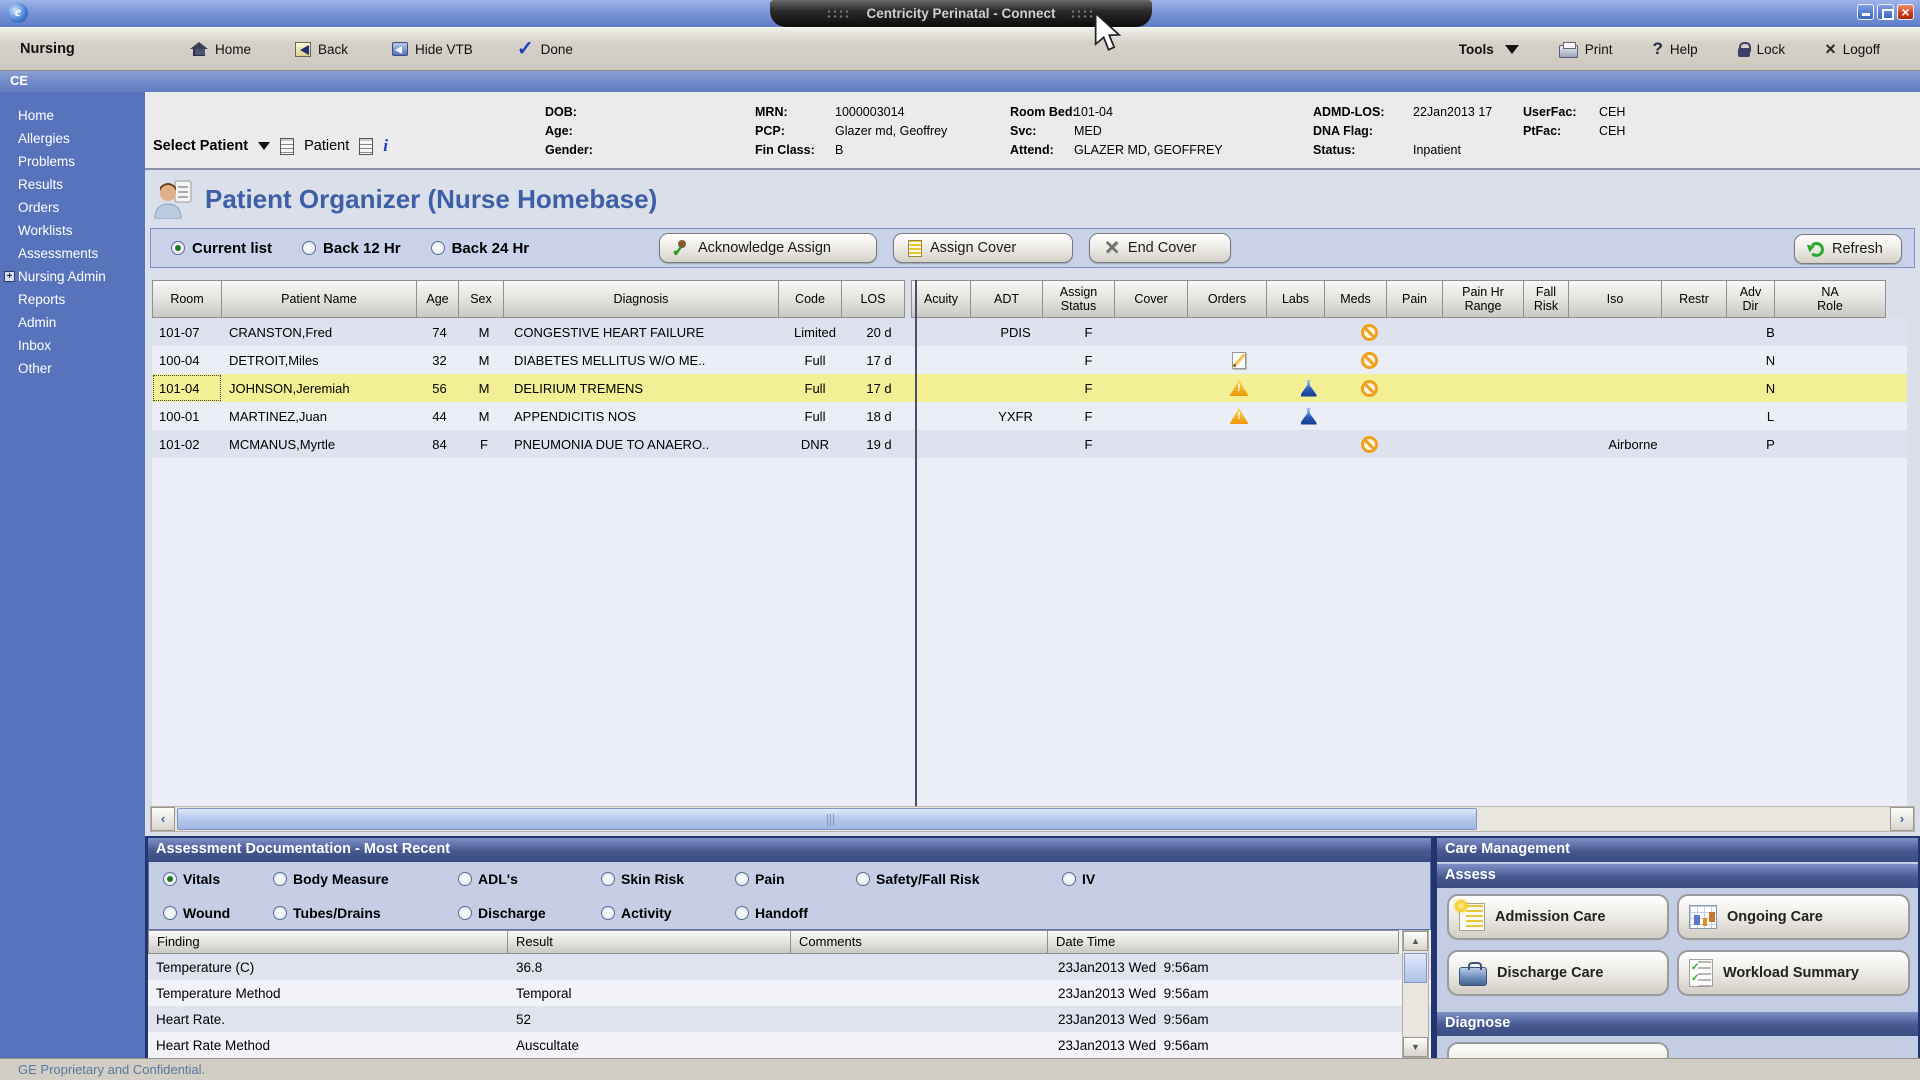  Describe the element at coordinates (789, 967) in the screenshot. I see `finding-row: Temperature (C) 36.8 23Jan2013 Wed 9:56am` at that location.